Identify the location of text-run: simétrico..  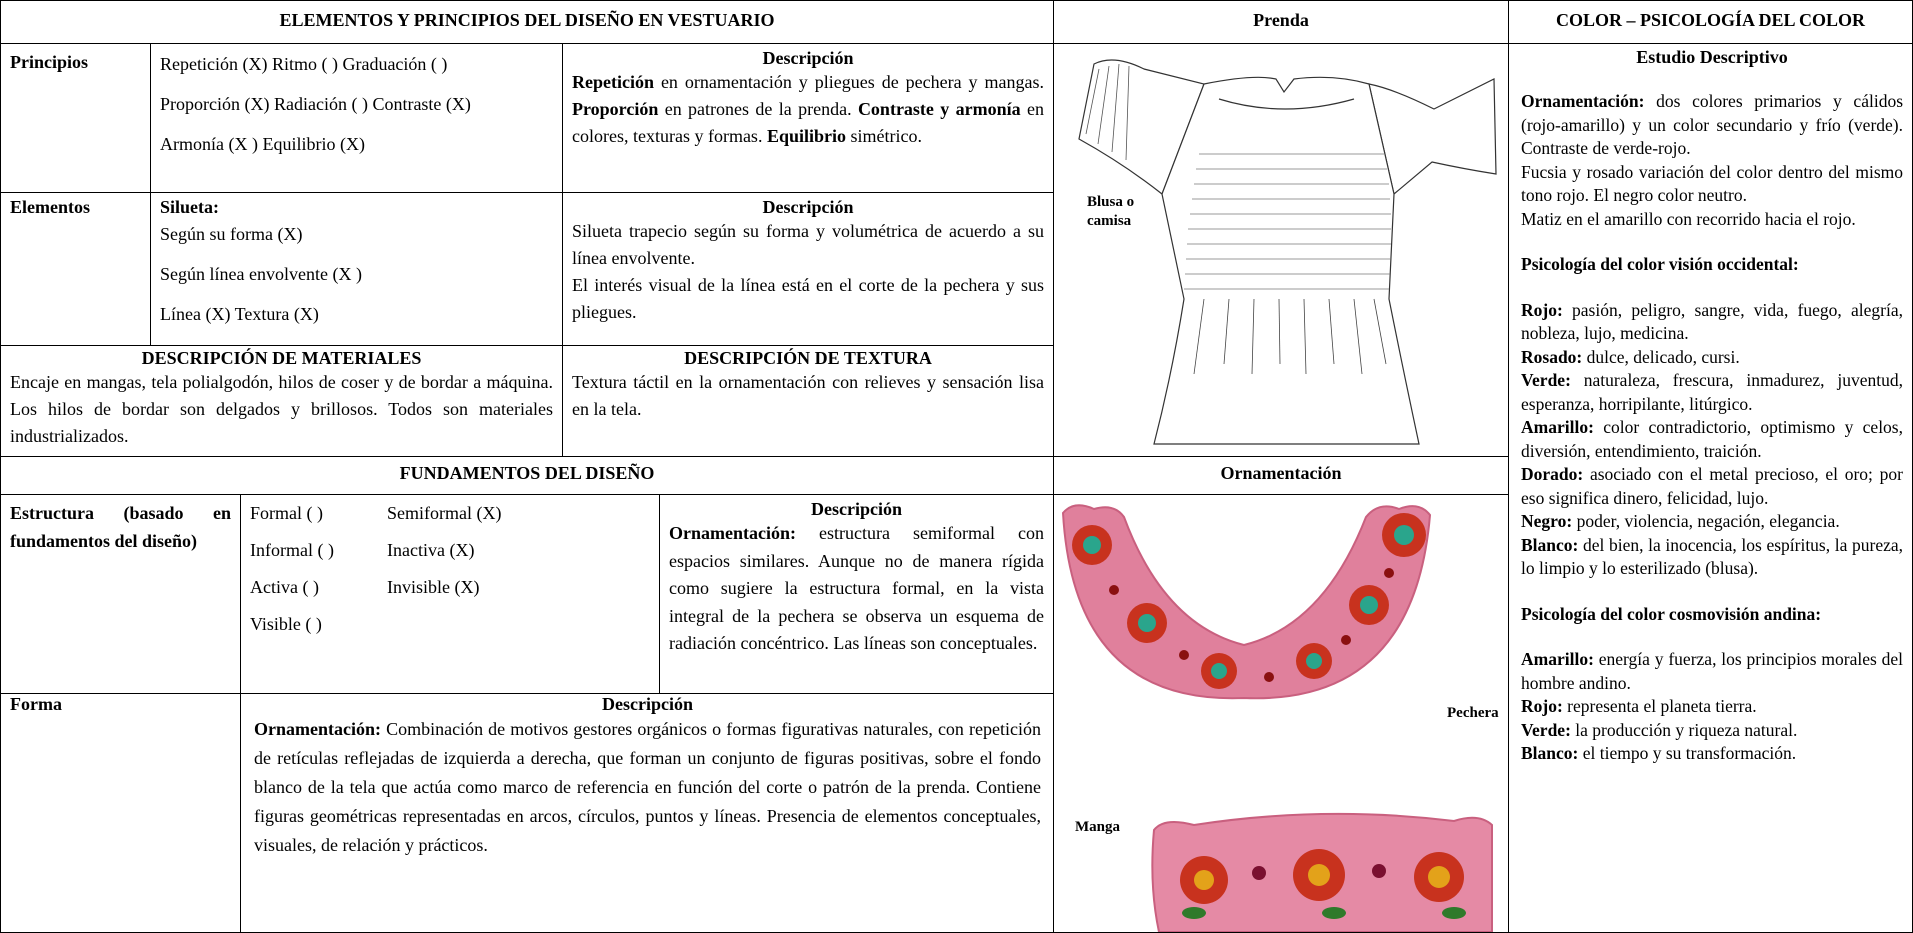
(883, 136).